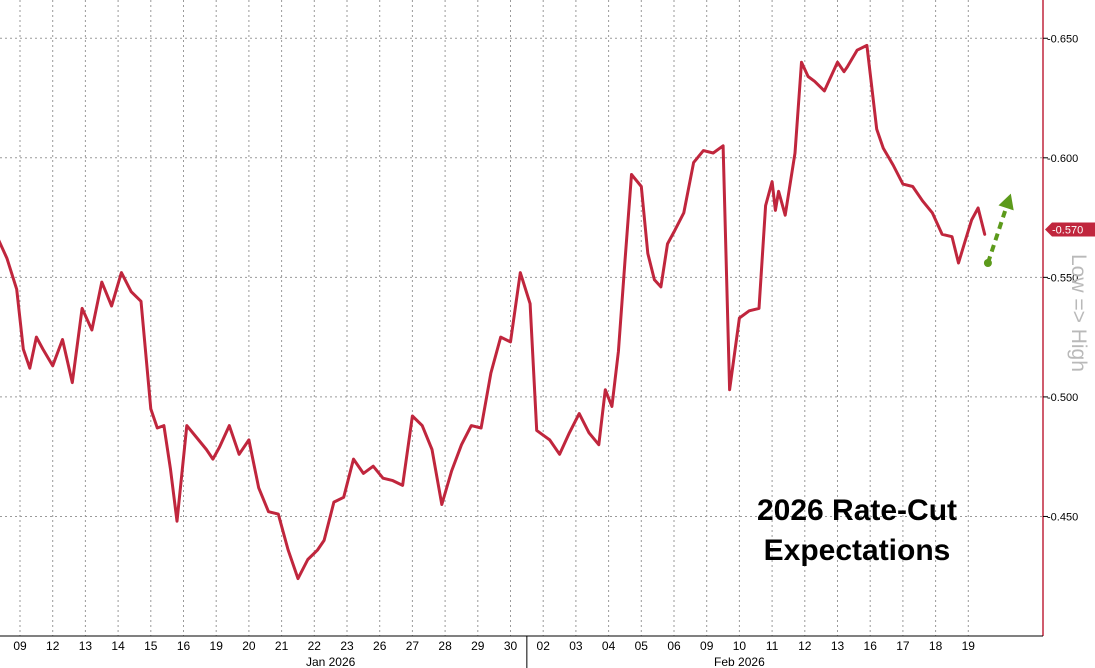 The image size is (1095, 668). Describe the element at coordinates (315, 646) in the screenshot. I see `x-tick-label: 22` at that location.